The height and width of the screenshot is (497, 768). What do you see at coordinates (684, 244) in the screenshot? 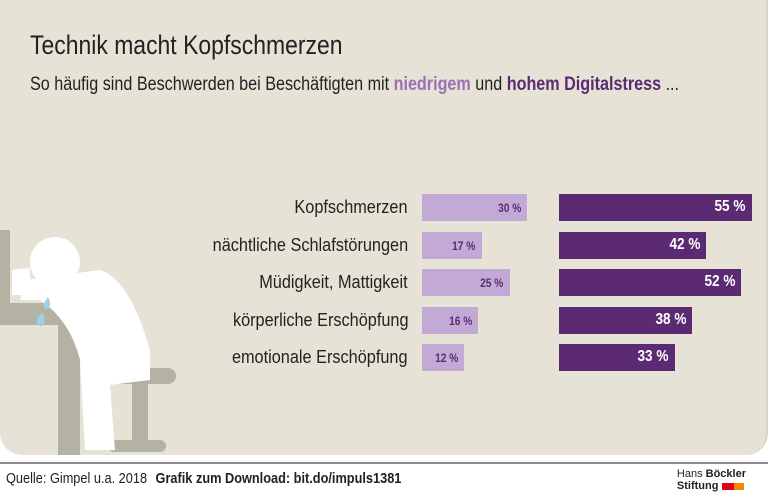
I see `data-label: 42 %` at bounding box center [684, 244].